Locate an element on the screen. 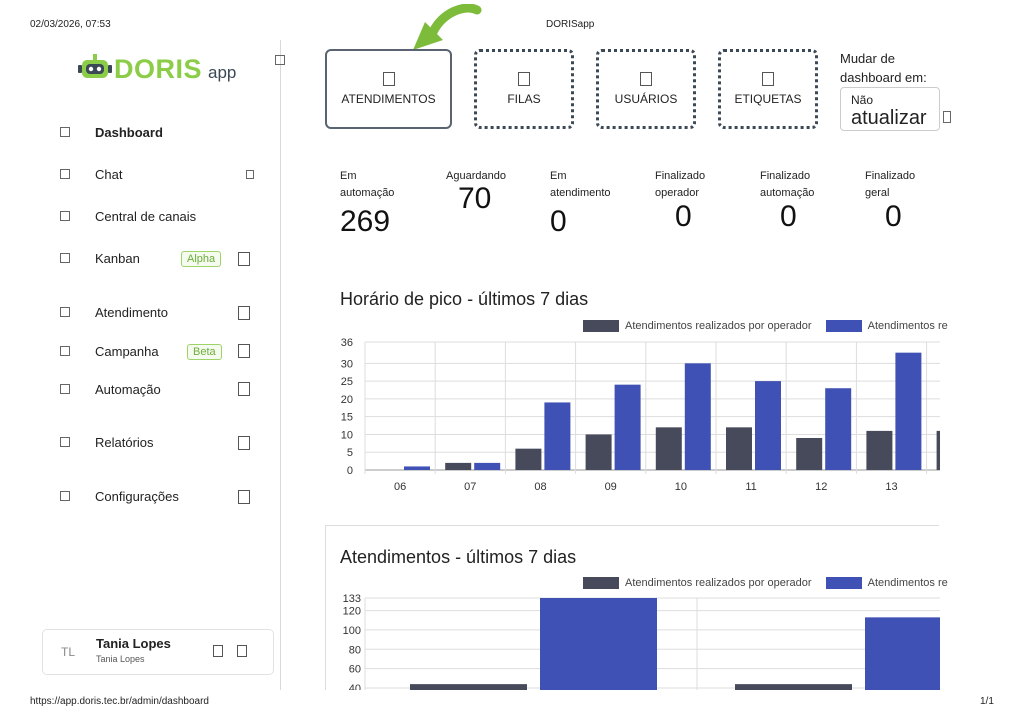 The image size is (1024, 724). chart1-ytick-label: 36 is located at coordinates (347, 343).